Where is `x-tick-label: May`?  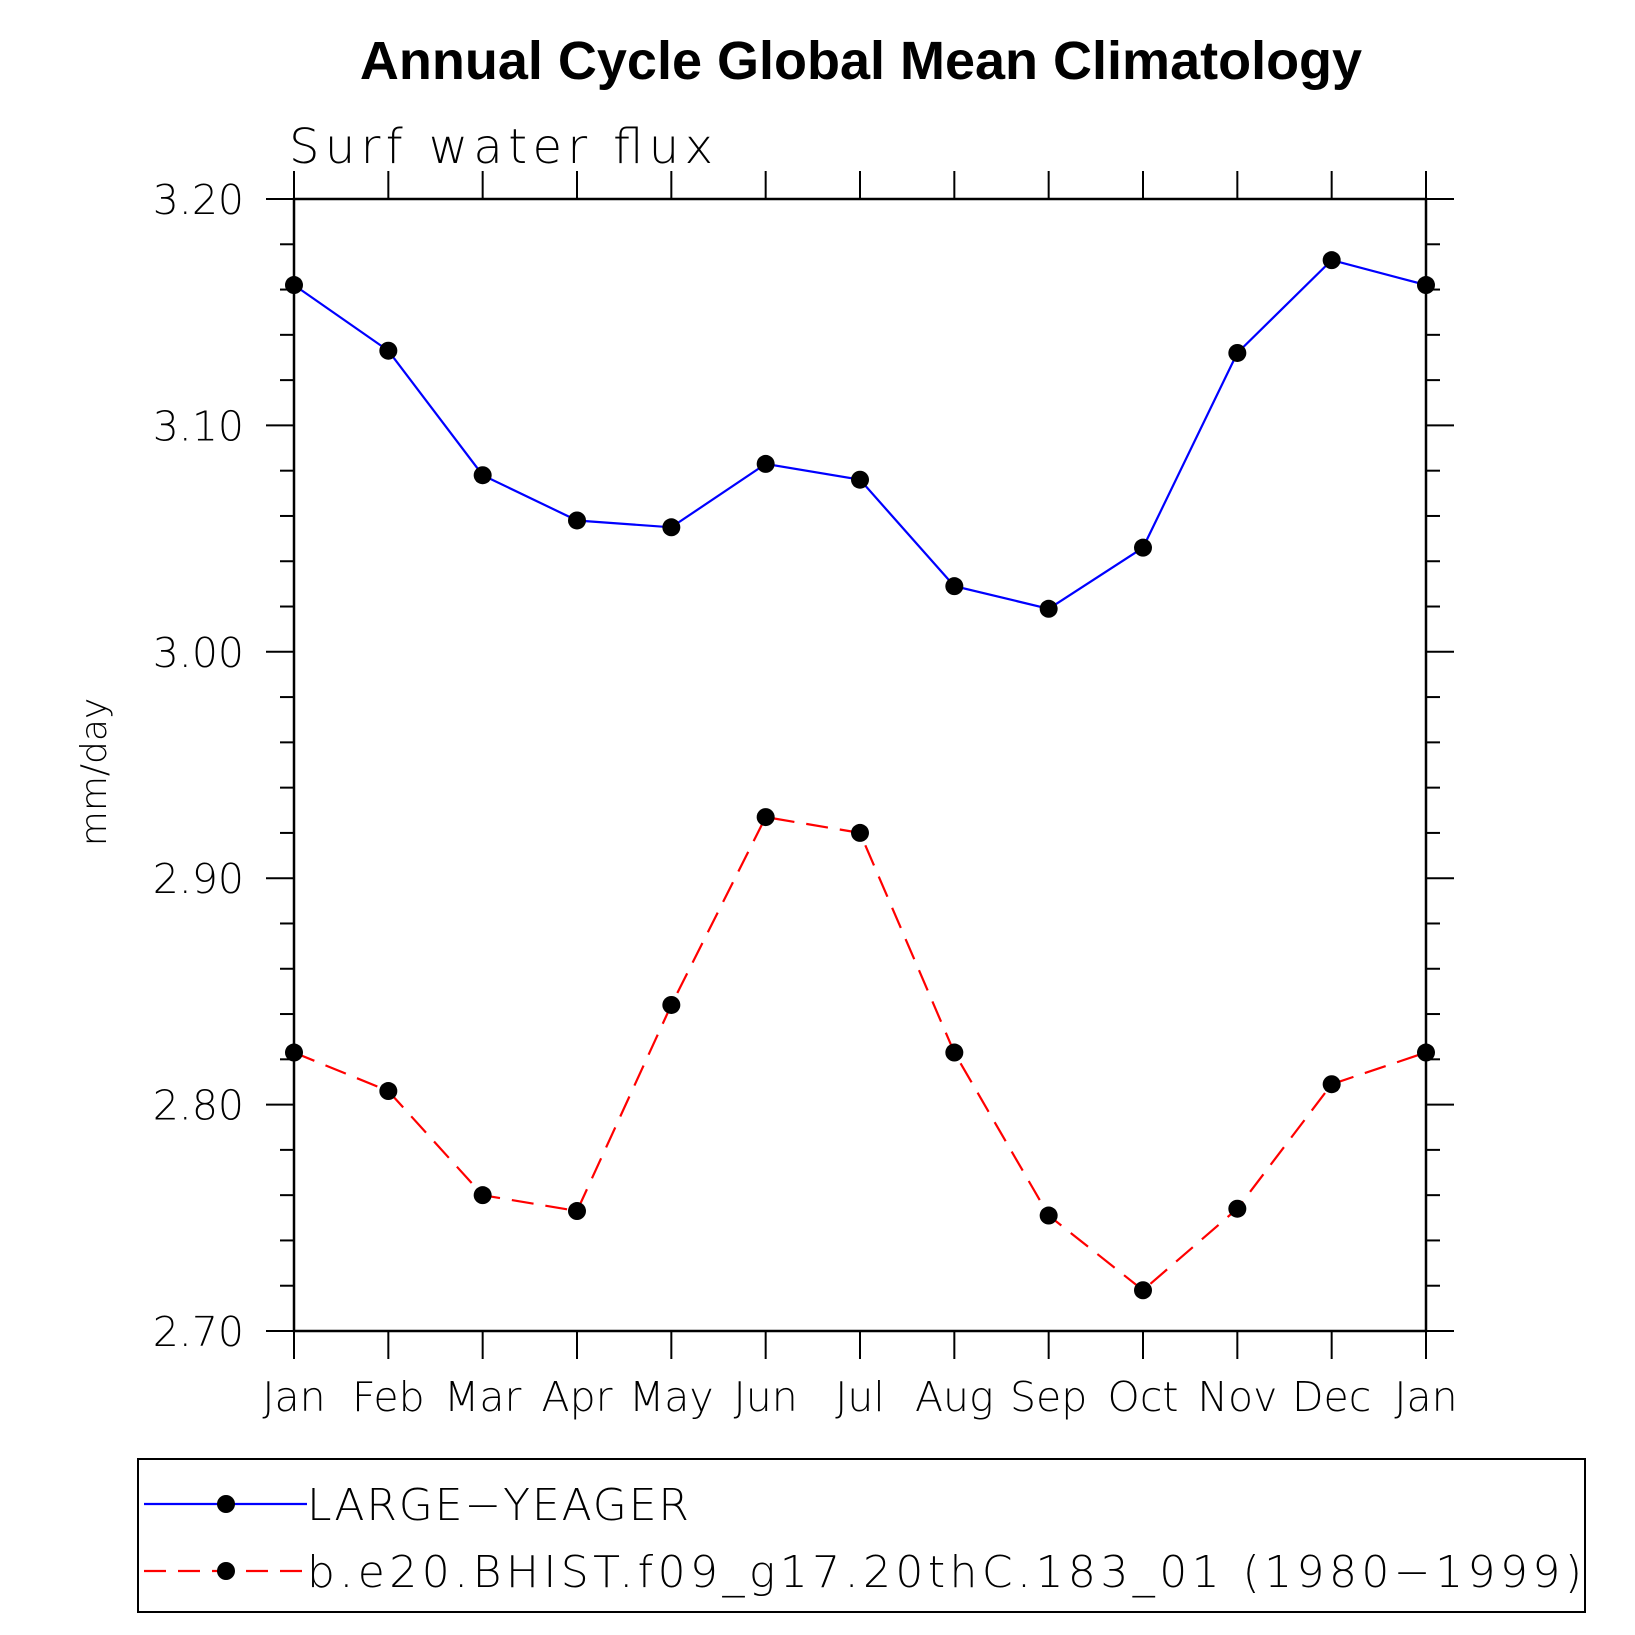
x-tick-label: May is located at coordinates (671, 1397).